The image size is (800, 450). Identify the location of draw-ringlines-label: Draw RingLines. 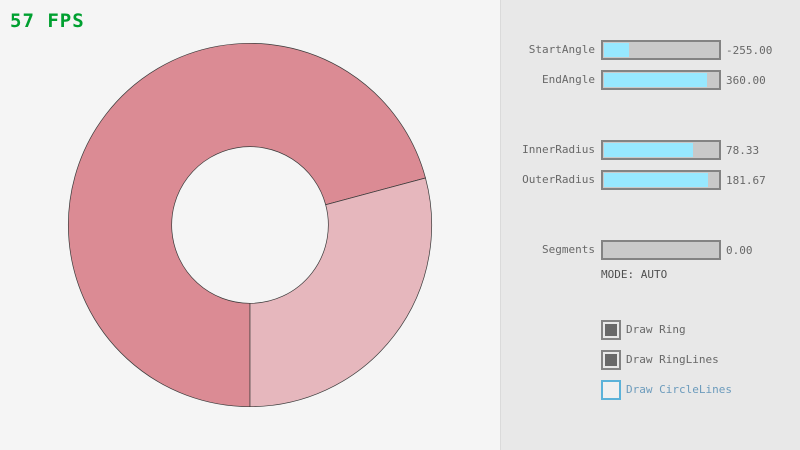
(672, 359).